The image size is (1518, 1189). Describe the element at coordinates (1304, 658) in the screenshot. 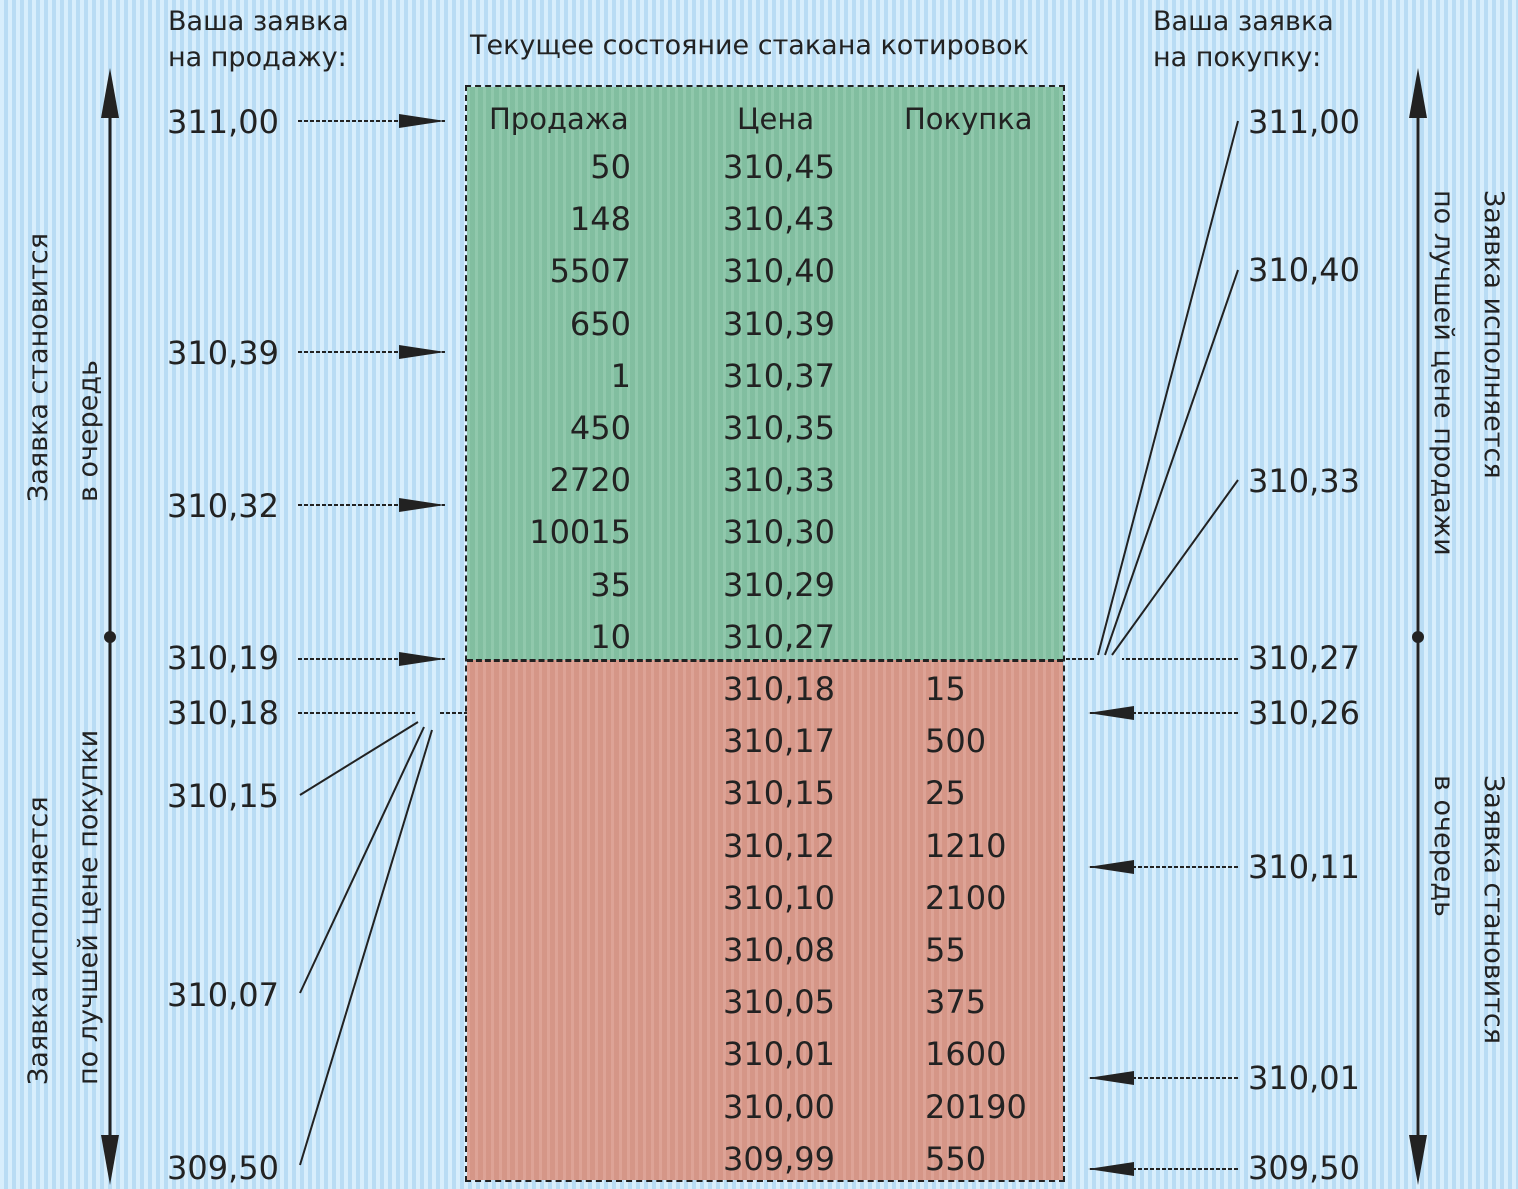

I see `buy-price-label: 310,27` at that location.